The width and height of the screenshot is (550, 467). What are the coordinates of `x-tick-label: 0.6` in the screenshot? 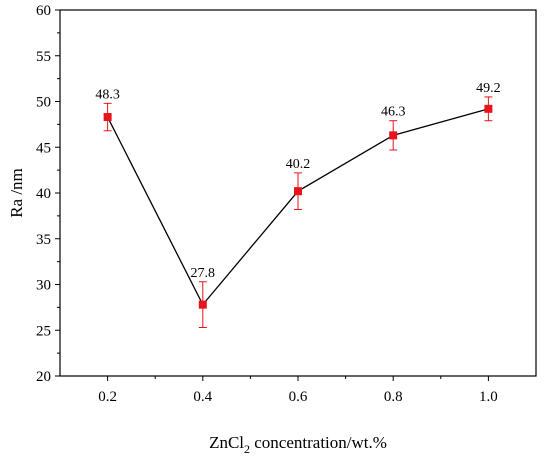 It's located at (298, 397).